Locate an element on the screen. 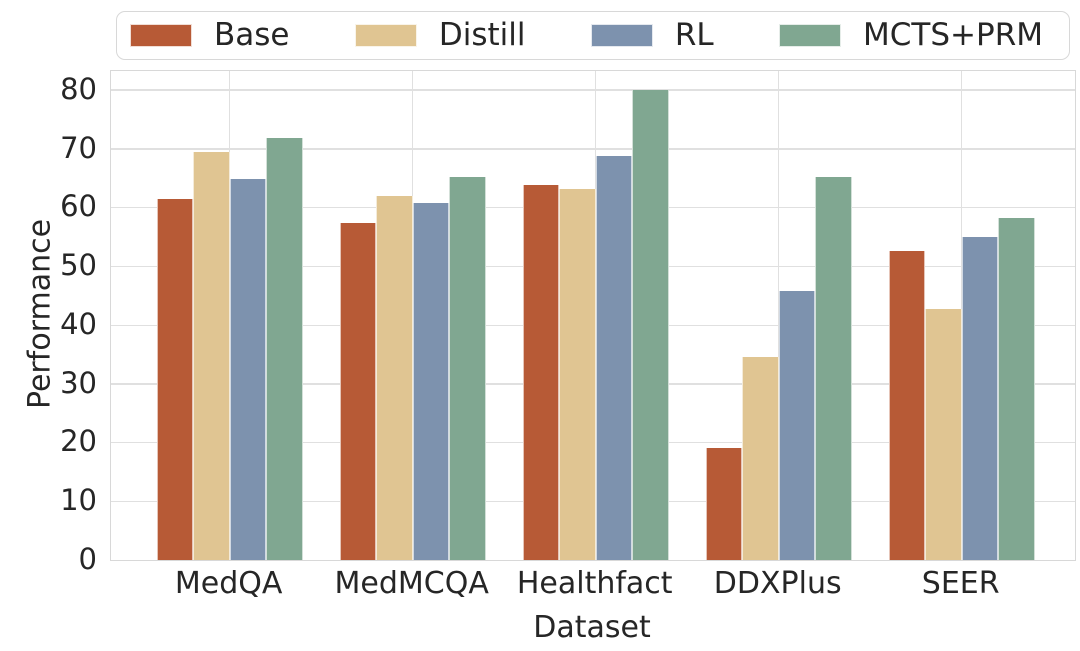 This screenshot has width=1080, height=651. bar-healthfact-base is located at coordinates (541, 372).